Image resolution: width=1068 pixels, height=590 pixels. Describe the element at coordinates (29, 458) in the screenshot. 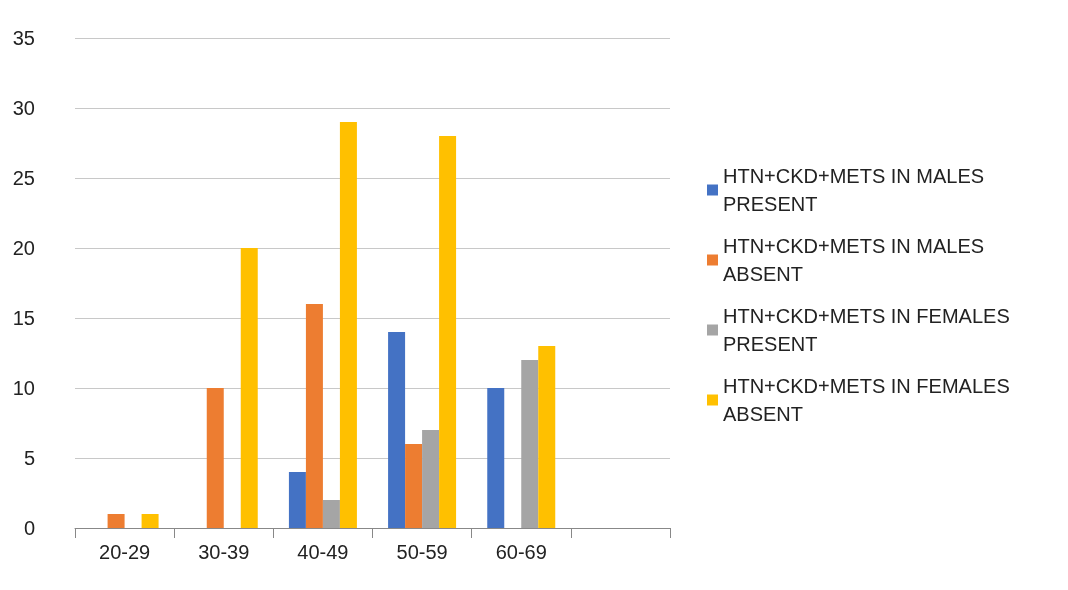

I see `y-tick-label: 5` at that location.